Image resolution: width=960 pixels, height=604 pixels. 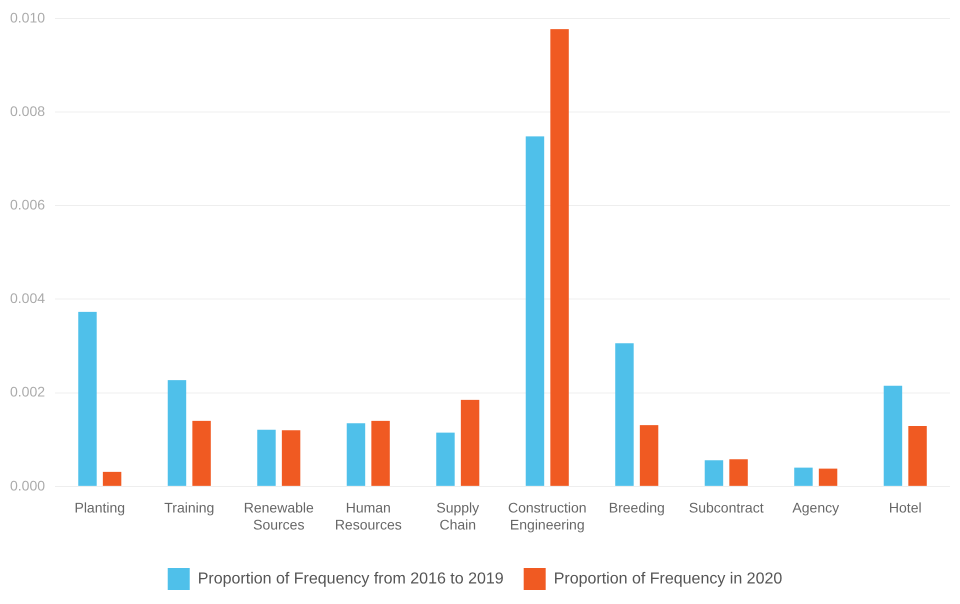 I want to click on y-tick-label: 0.010, so click(x=28, y=17).